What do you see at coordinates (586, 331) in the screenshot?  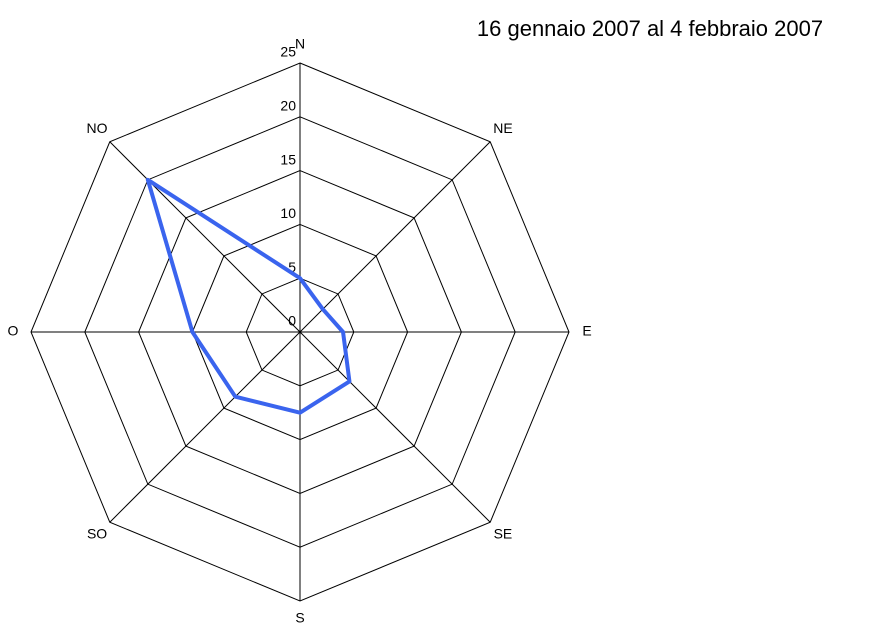 I see `axis-label: E` at bounding box center [586, 331].